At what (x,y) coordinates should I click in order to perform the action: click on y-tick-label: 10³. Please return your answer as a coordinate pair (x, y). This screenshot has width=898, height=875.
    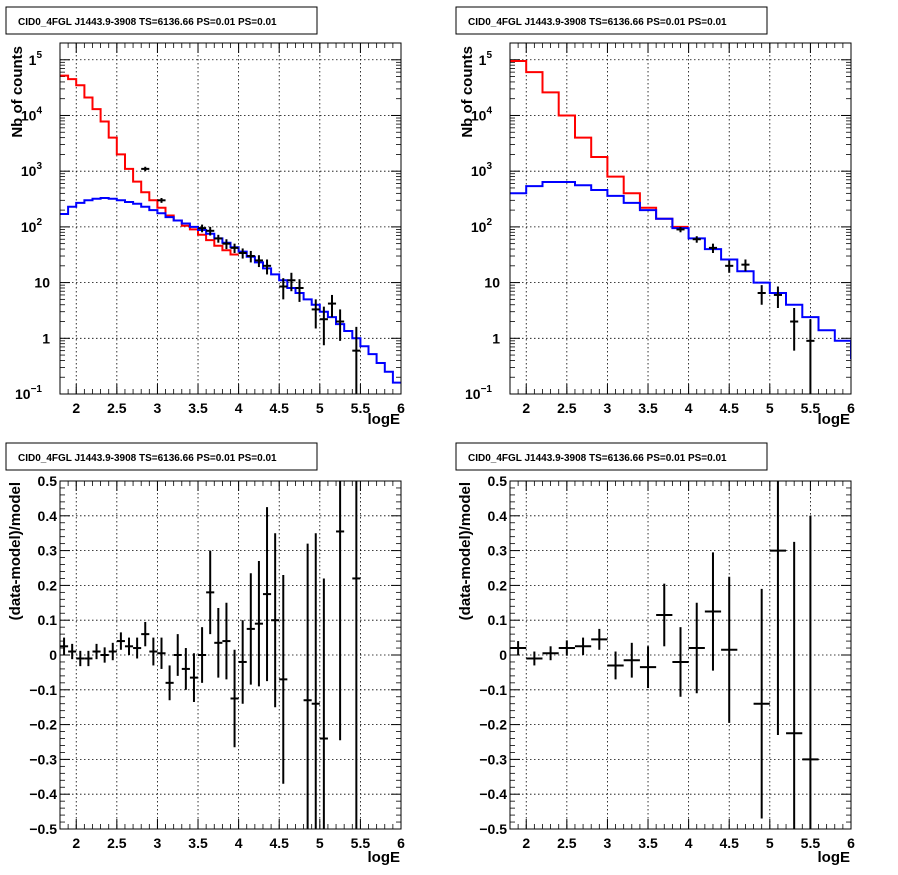
    Looking at the image, I should click on (32, 170).